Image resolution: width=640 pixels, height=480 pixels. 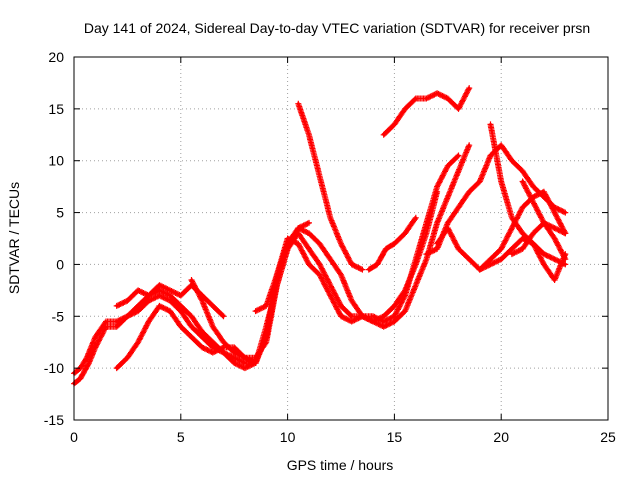 I want to click on series-markers, so click(x=282, y=267).